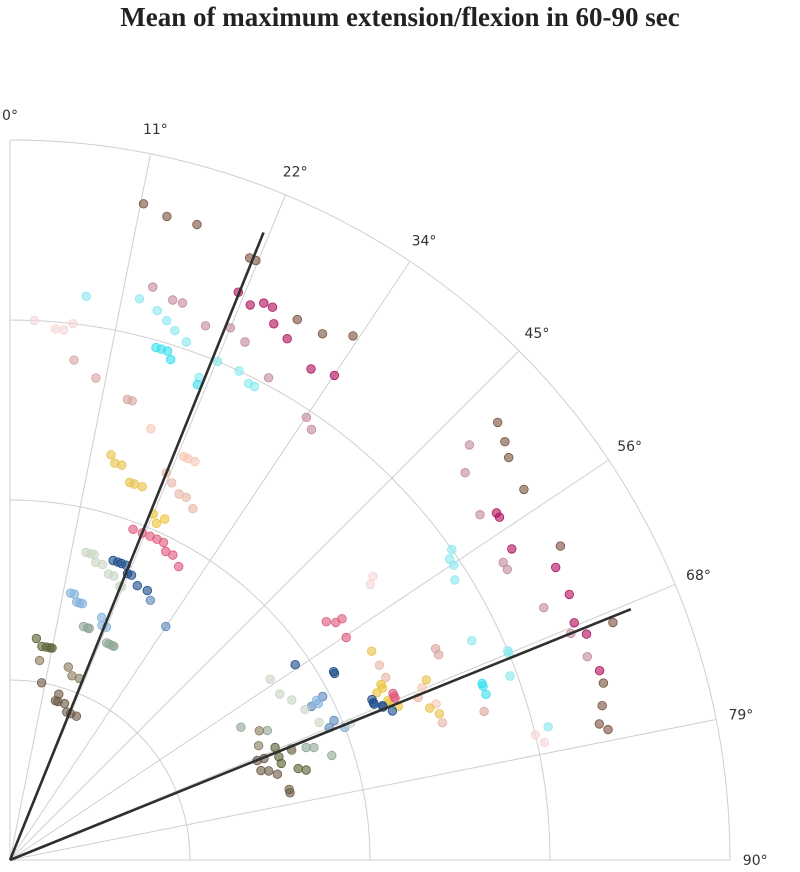 This screenshot has height=872, width=800. What do you see at coordinates (295, 173) in the screenshot?
I see `angle-tick-label: 22°` at bounding box center [295, 173].